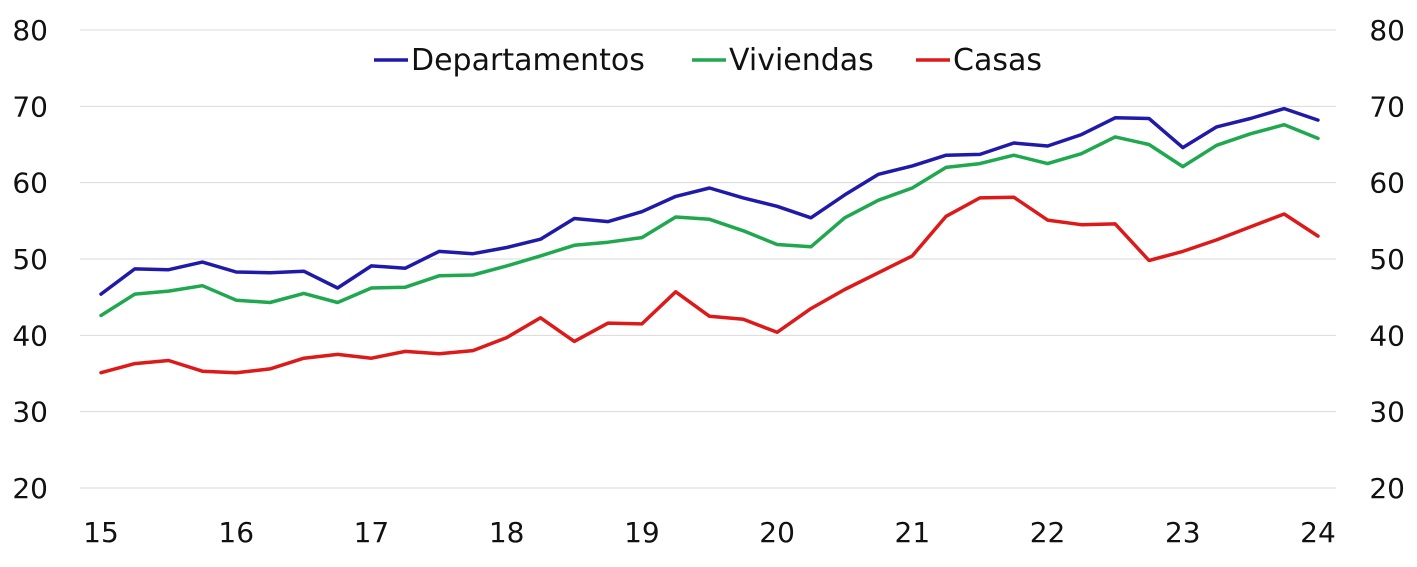  What do you see at coordinates (913, 532) in the screenshot?
I see `x-tick-21: 21` at bounding box center [913, 532].